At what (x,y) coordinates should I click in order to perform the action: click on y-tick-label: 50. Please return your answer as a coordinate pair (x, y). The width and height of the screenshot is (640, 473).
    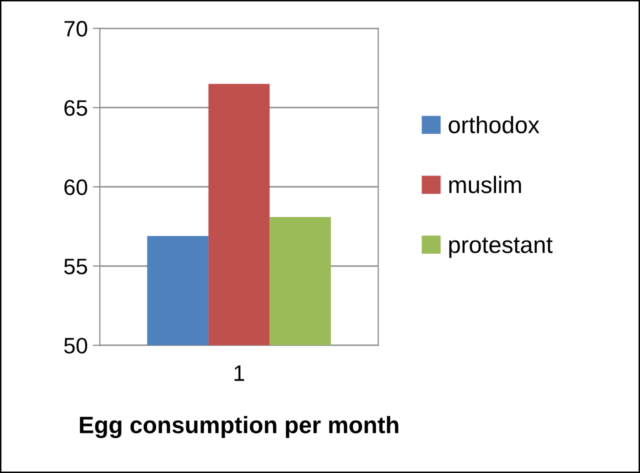
    Looking at the image, I should click on (76, 346).